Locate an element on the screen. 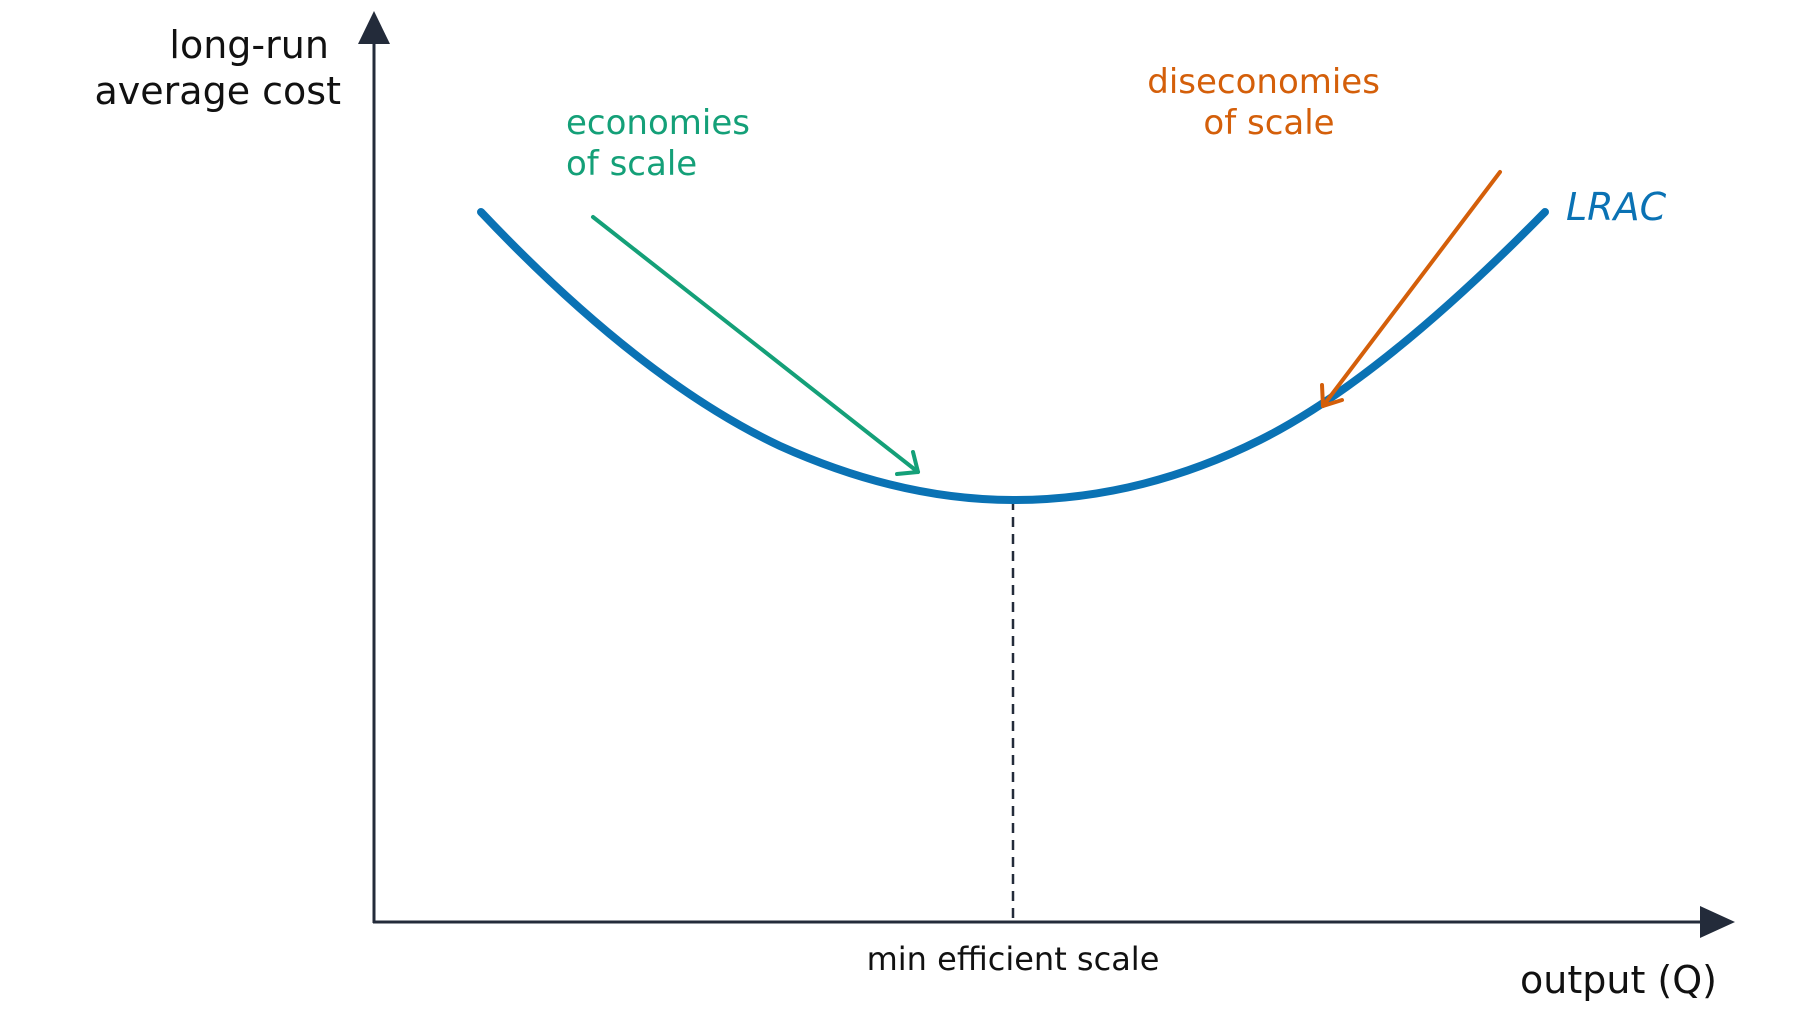 Image resolution: width=1800 pixels, height=1010 pixels. economies-of-scale-line-2: of scale is located at coordinates (631, 164).